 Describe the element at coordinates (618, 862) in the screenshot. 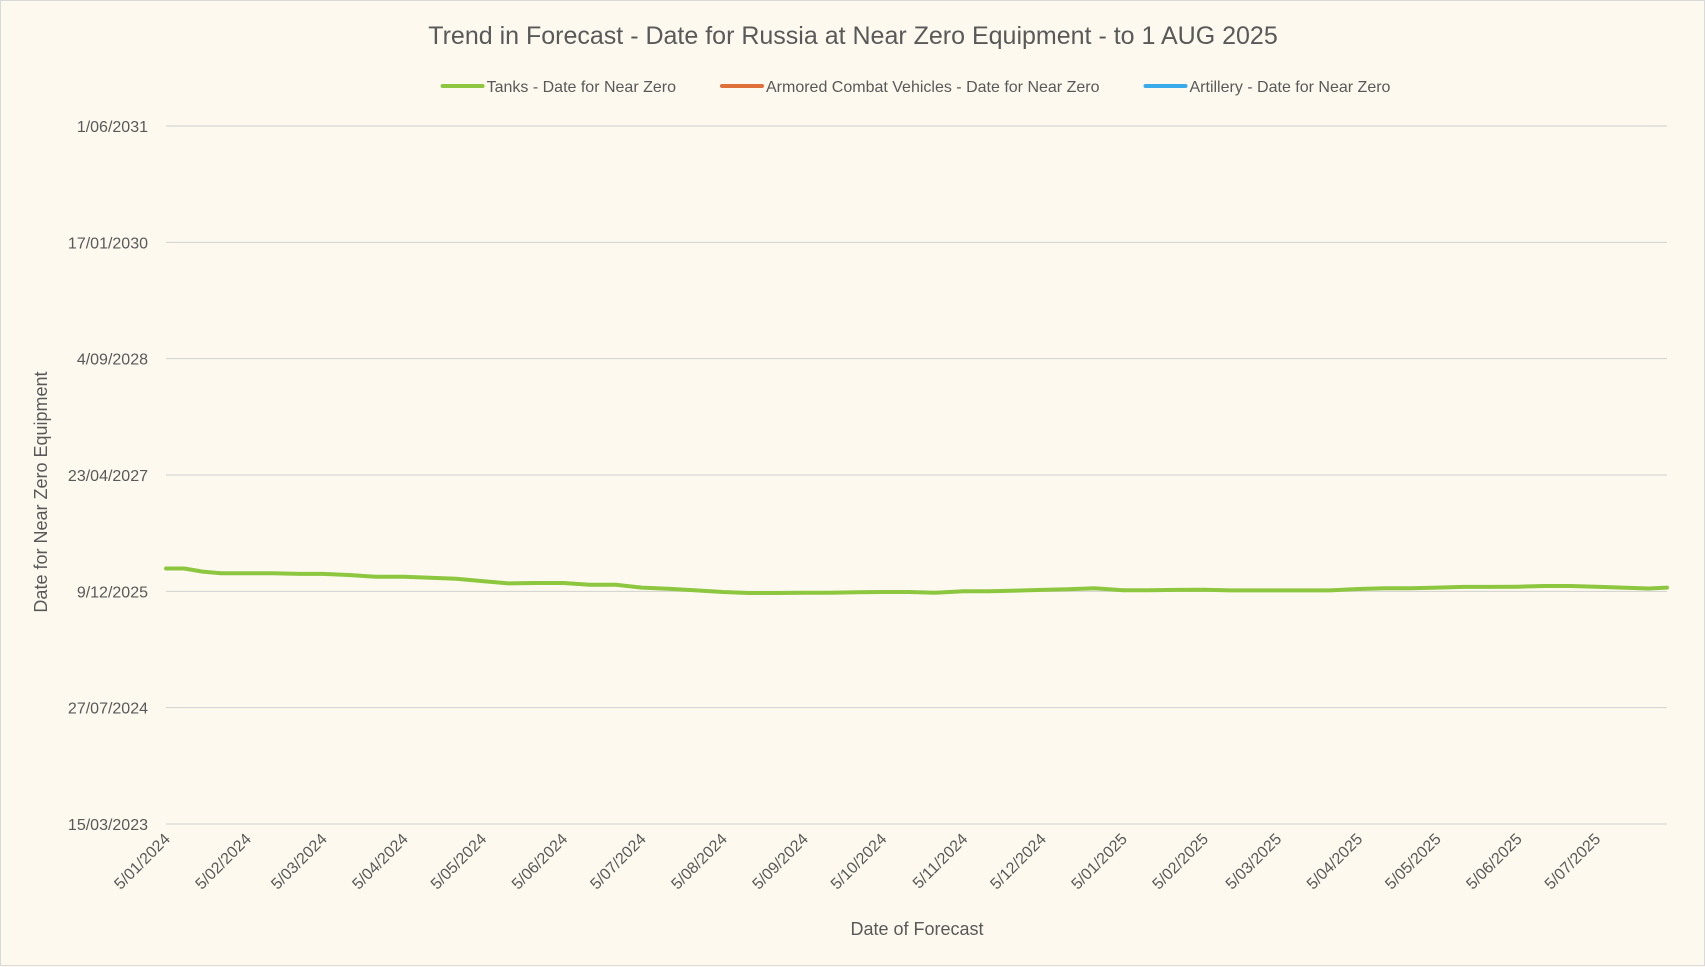

I see `x-tick-label: 5/07/2024` at that location.